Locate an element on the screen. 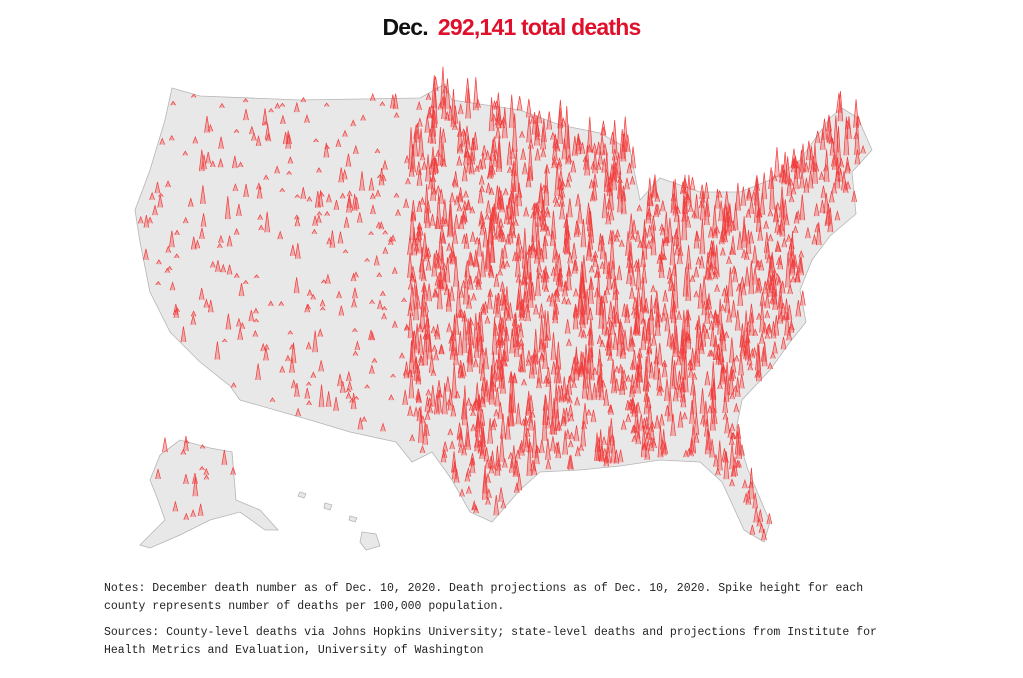  total-deaths: 292,141 total deaths is located at coordinates (539, 27).